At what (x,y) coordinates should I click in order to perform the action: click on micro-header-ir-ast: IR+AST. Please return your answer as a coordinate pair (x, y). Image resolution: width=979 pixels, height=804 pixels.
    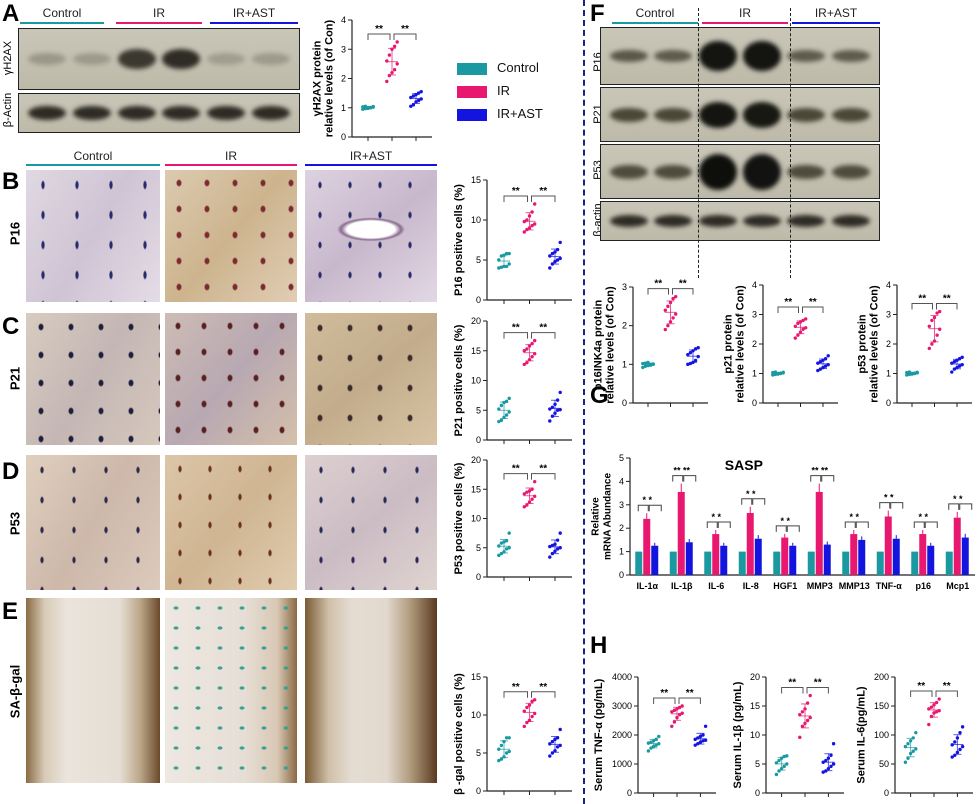
    Looking at the image, I should click on (371, 156).